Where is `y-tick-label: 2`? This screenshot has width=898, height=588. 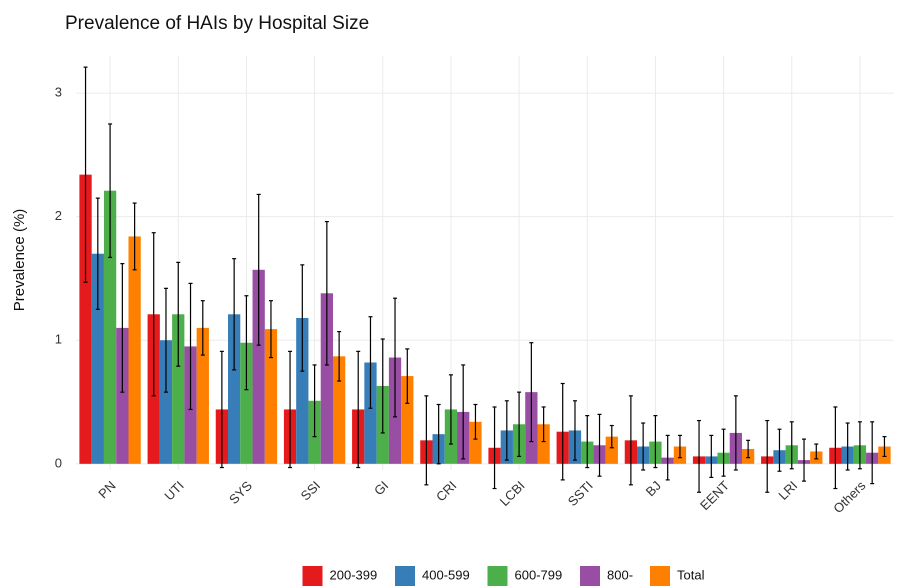
y-tick-label: 2 is located at coordinates (58, 215).